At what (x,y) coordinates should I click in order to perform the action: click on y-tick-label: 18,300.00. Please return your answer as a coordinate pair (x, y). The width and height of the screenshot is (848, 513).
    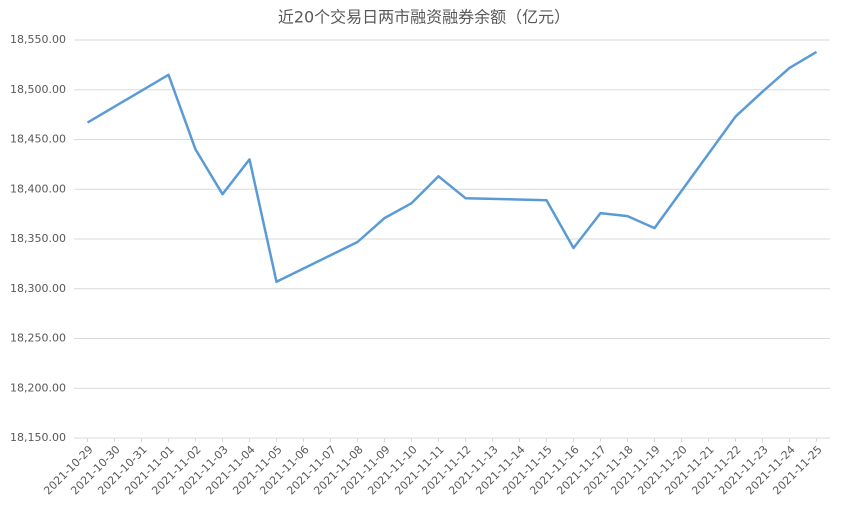
    Looking at the image, I should click on (38, 288).